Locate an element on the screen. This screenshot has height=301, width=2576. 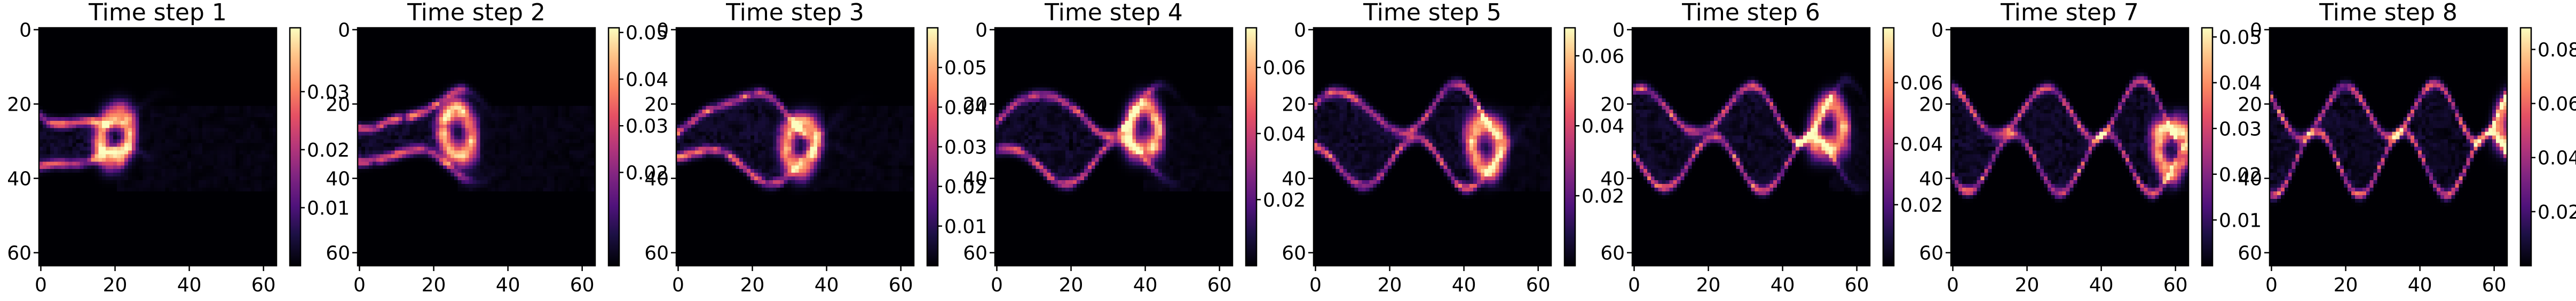
colorbar-tick-label: 0.08 is located at coordinates (2557, 50).